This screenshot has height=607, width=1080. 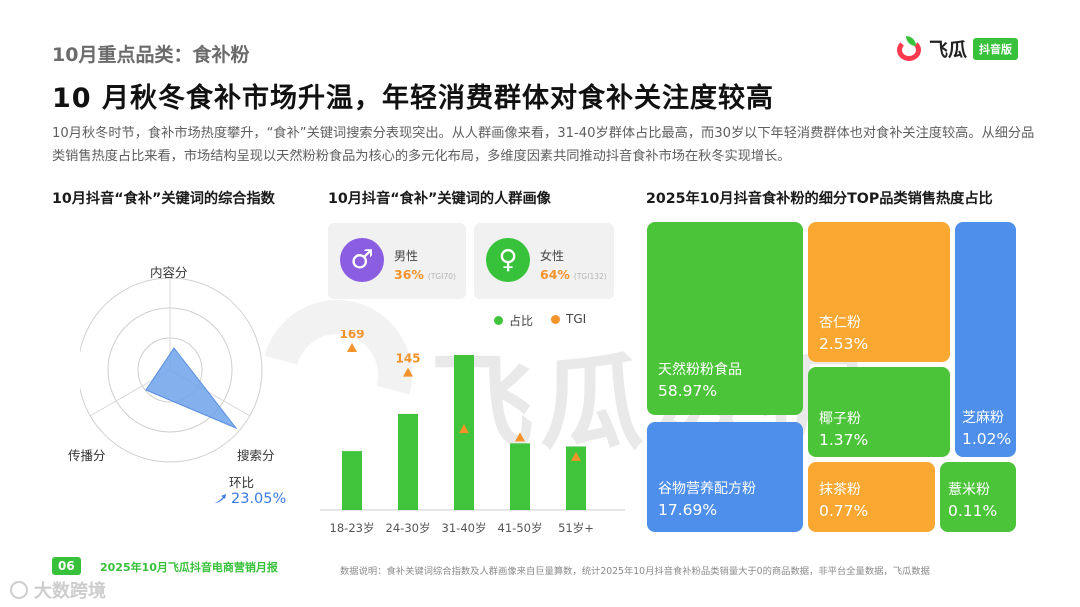 What do you see at coordinates (498, 320) in the screenshot?
I see `legend-share-dot` at bounding box center [498, 320].